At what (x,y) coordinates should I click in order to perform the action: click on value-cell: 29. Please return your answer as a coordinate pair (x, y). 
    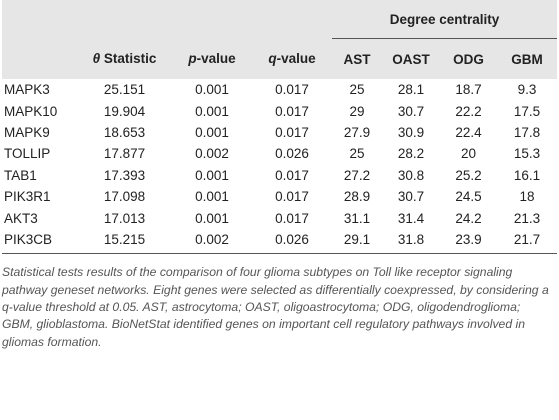
    Looking at the image, I should click on (357, 111).